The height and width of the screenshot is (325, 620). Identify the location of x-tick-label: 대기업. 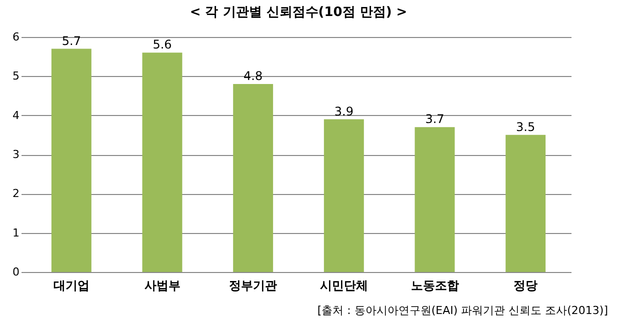
(71, 285).